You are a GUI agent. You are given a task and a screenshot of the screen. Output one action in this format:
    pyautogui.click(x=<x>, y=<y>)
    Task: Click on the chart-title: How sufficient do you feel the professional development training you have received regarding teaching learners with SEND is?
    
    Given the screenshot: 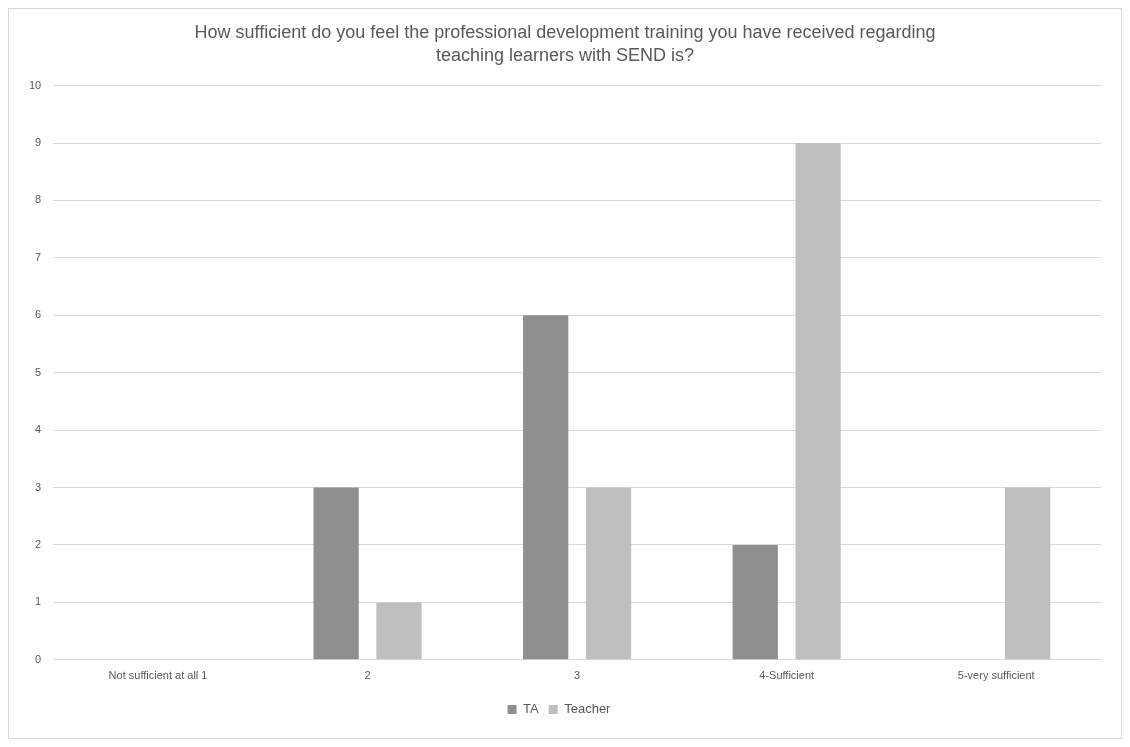 What is the action you would take?
    pyautogui.click(x=565, y=44)
    